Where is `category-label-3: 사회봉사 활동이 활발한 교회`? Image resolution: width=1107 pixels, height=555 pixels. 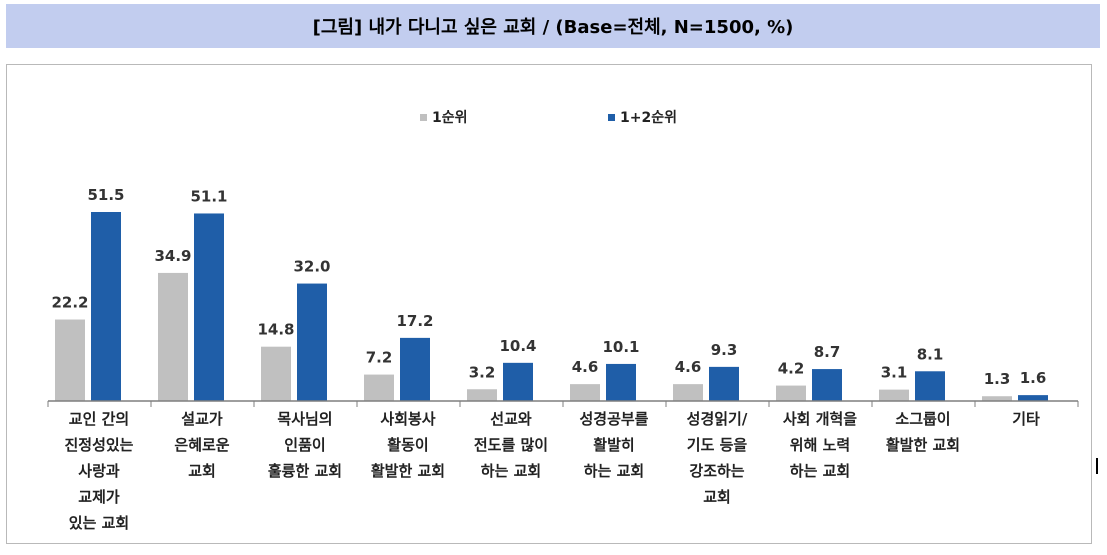 category-label-3: 사회봉사 활동이 활발한 교회 is located at coordinates (408, 445).